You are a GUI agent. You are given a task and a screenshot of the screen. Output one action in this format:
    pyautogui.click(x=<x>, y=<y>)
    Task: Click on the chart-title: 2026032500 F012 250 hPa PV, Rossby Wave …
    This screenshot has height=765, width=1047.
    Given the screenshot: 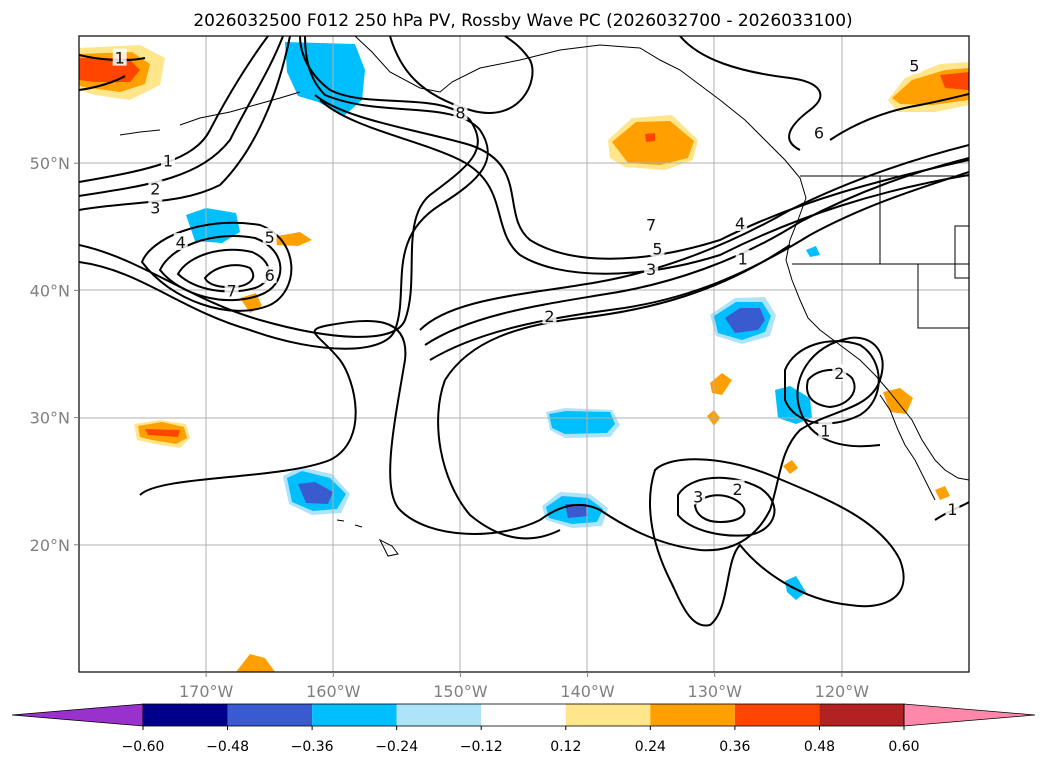 What is the action you would take?
    pyautogui.click(x=522, y=21)
    